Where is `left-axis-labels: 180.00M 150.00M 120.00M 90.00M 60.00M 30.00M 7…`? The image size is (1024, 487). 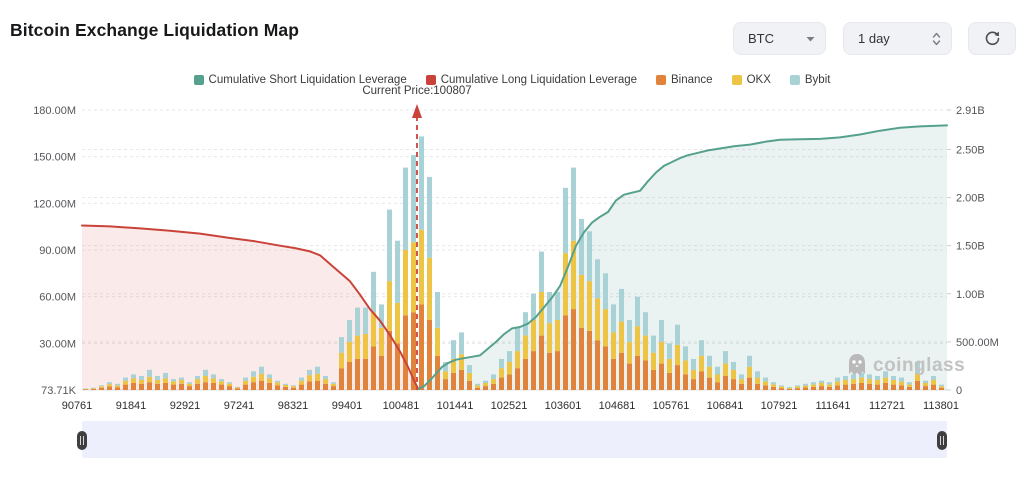
left-axis-labels: 180.00M 150.00M 120.00M 90.00M 60.00M 30.00M 7… is located at coordinates (54, 251).